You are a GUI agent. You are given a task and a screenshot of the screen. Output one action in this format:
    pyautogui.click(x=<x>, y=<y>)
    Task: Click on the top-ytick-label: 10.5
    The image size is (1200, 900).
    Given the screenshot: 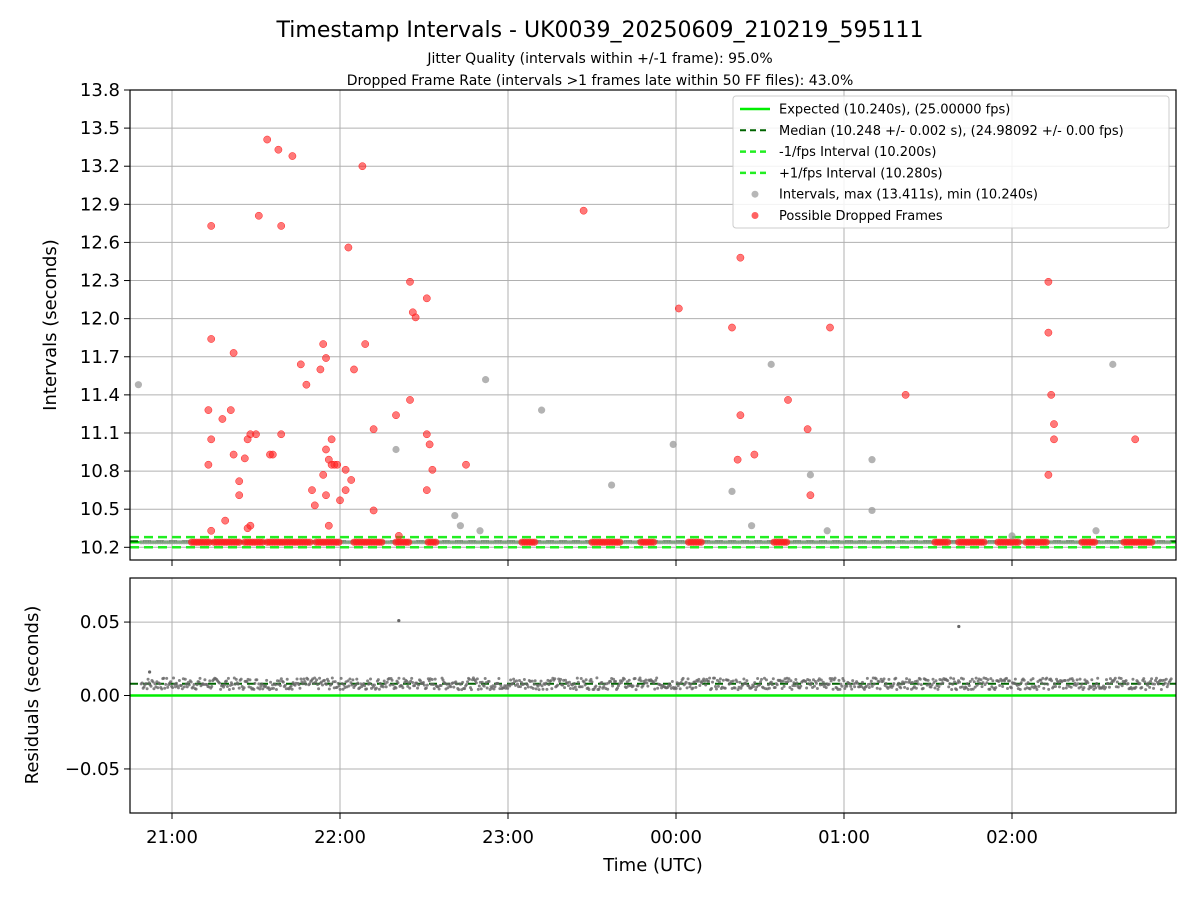 What is the action you would take?
    pyautogui.click(x=100, y=509)
    